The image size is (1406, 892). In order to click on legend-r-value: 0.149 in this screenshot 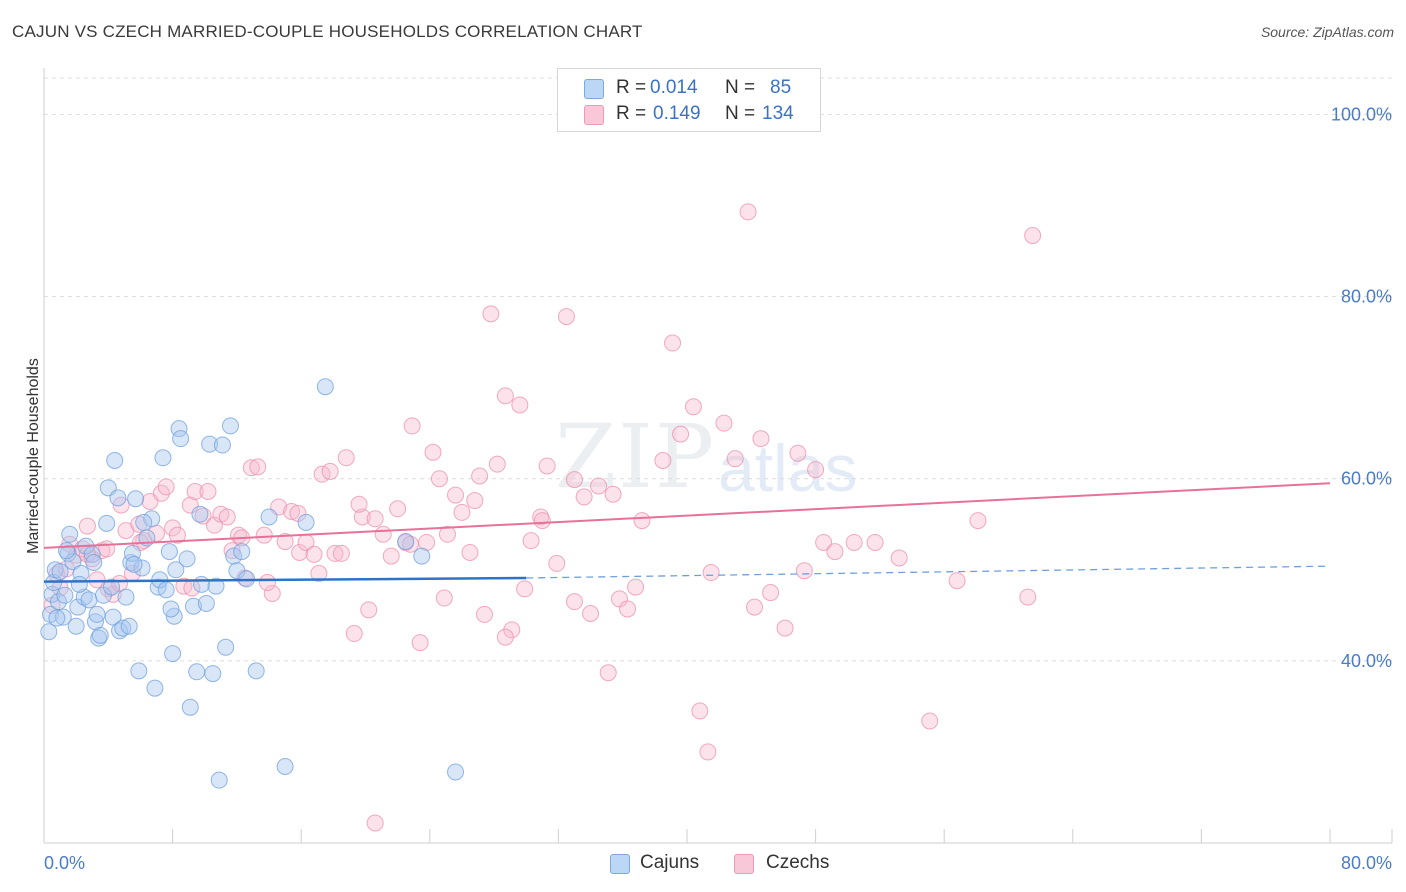, I will do `click(677, 113)`.